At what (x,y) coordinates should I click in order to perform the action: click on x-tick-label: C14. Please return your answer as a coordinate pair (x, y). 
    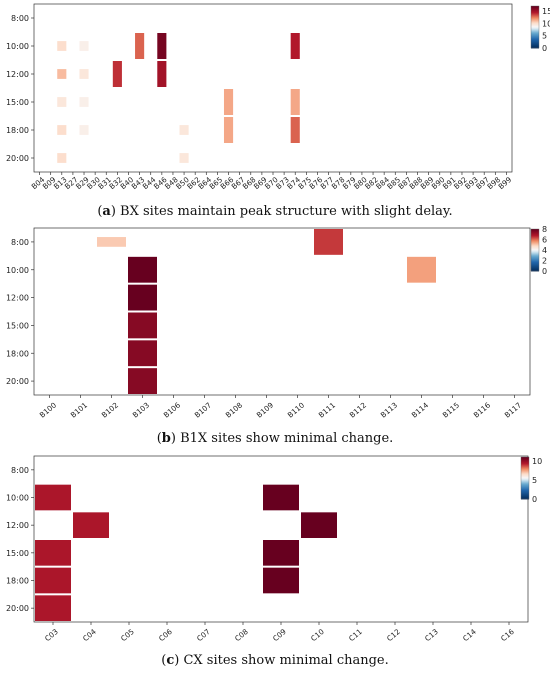
    Looking at the image, I should click on (469, 635).